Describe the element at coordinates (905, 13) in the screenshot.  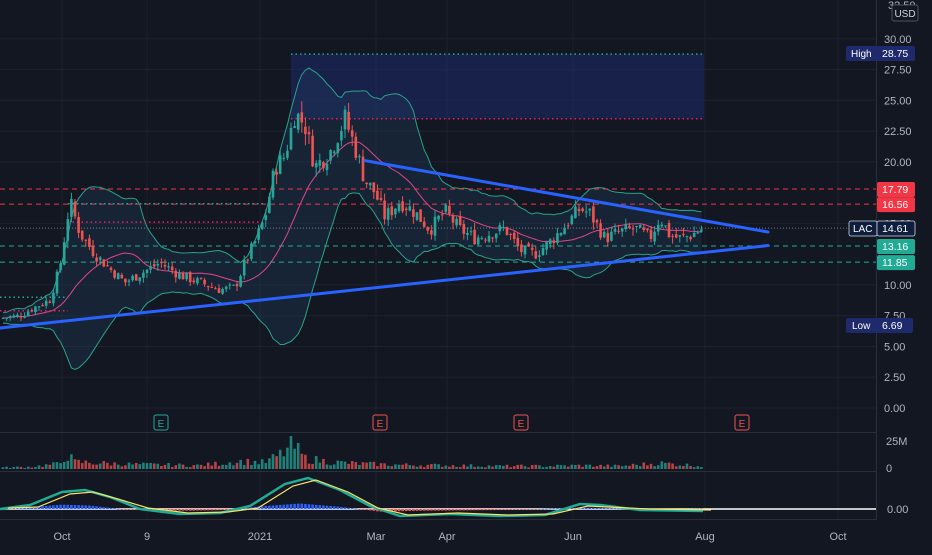
I see `currency-button` at that location.